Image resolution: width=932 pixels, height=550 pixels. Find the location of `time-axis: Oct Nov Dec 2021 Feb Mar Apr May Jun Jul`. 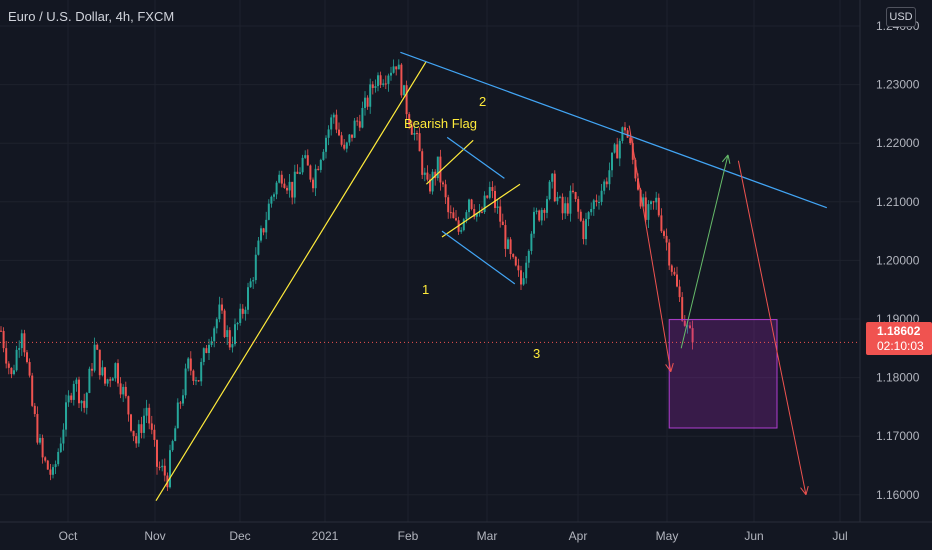

time-axis: Oct Nov Dec 2021 Feb Mar Apr May Jun Jul is located at coordinates (466, 535).